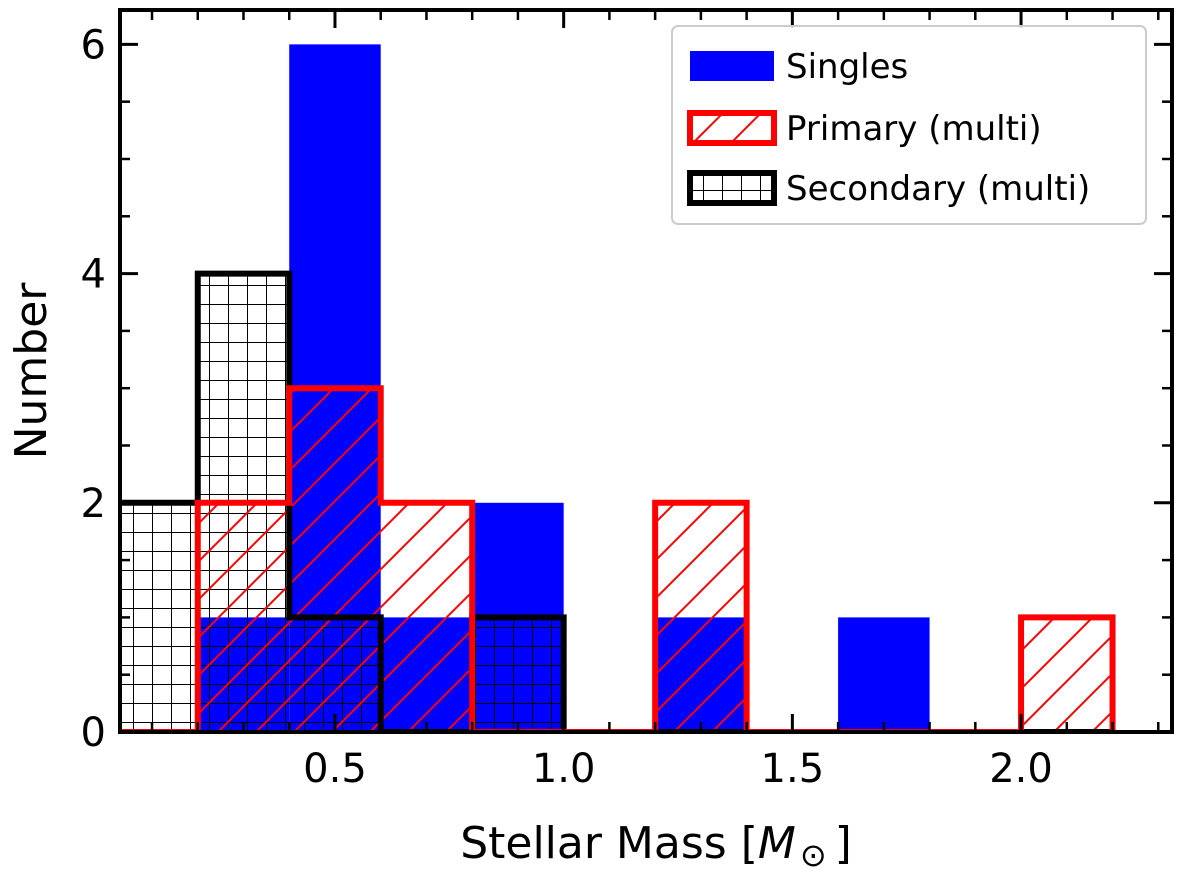 The height and width of the screenshot is (874, 1200). What do you see at coordinates (732, 128) in the screenshot?
I see `legend-swatch-primary` at bounding box center [732, 128].